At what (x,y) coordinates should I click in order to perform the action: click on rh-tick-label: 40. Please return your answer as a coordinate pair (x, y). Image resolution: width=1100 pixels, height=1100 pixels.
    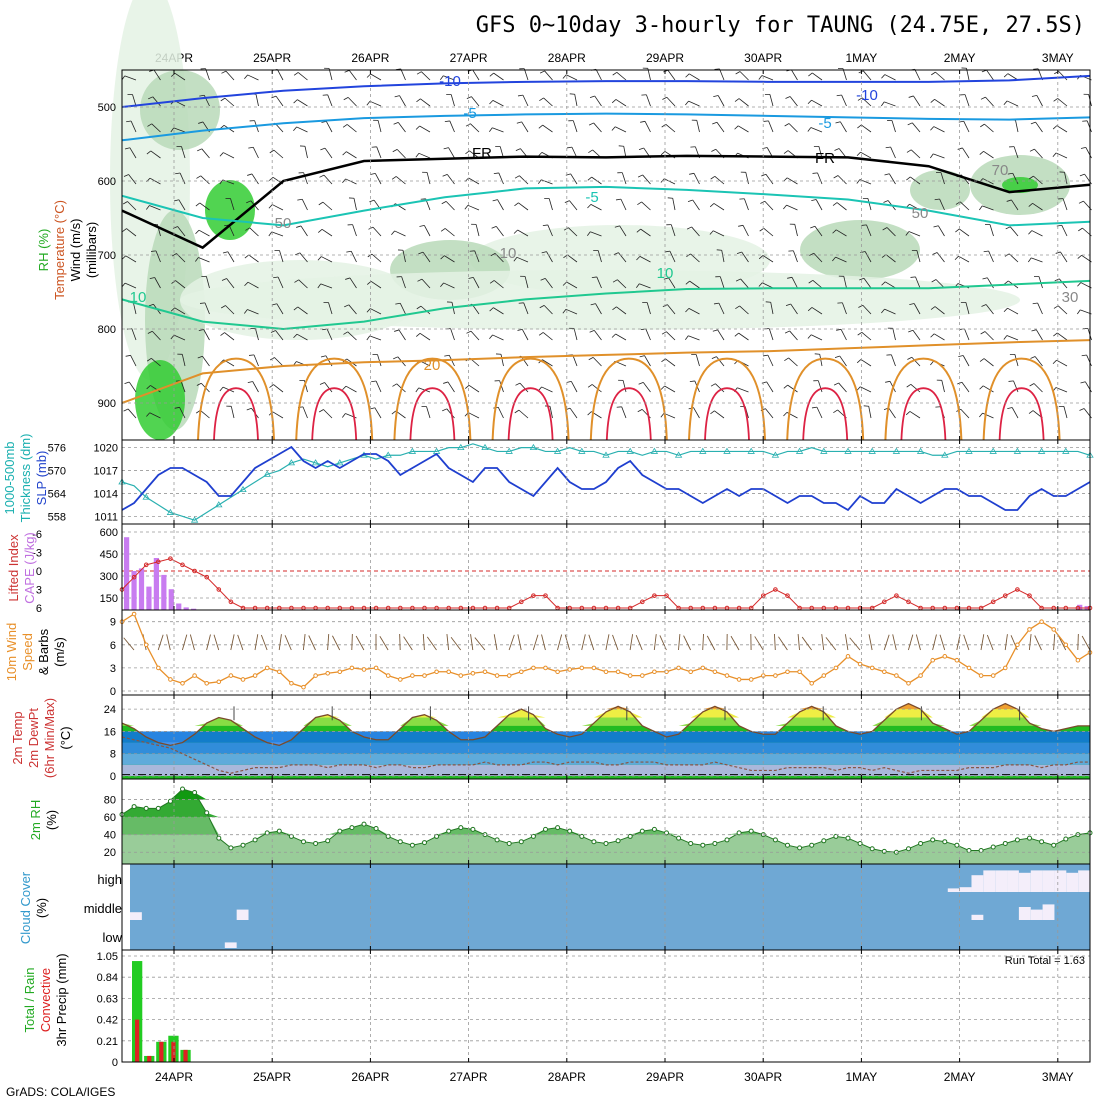
    Looking at the image, I should click on (110, 836).